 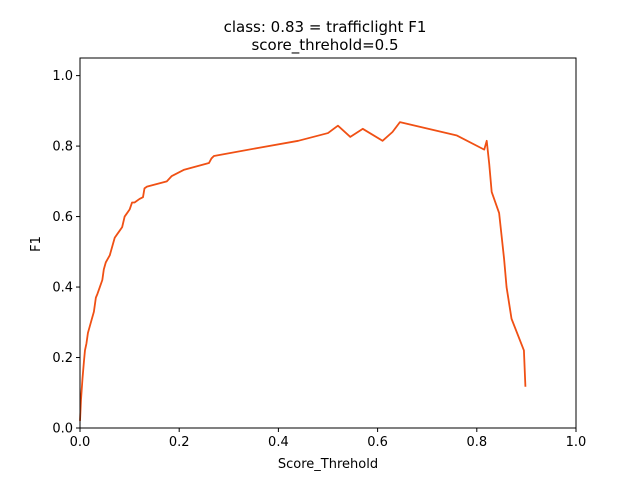 What do you see at coordinates (62, 217) in the screenshot?
I see `y-tick-label: 0.6` at bounding box center [62, 217].